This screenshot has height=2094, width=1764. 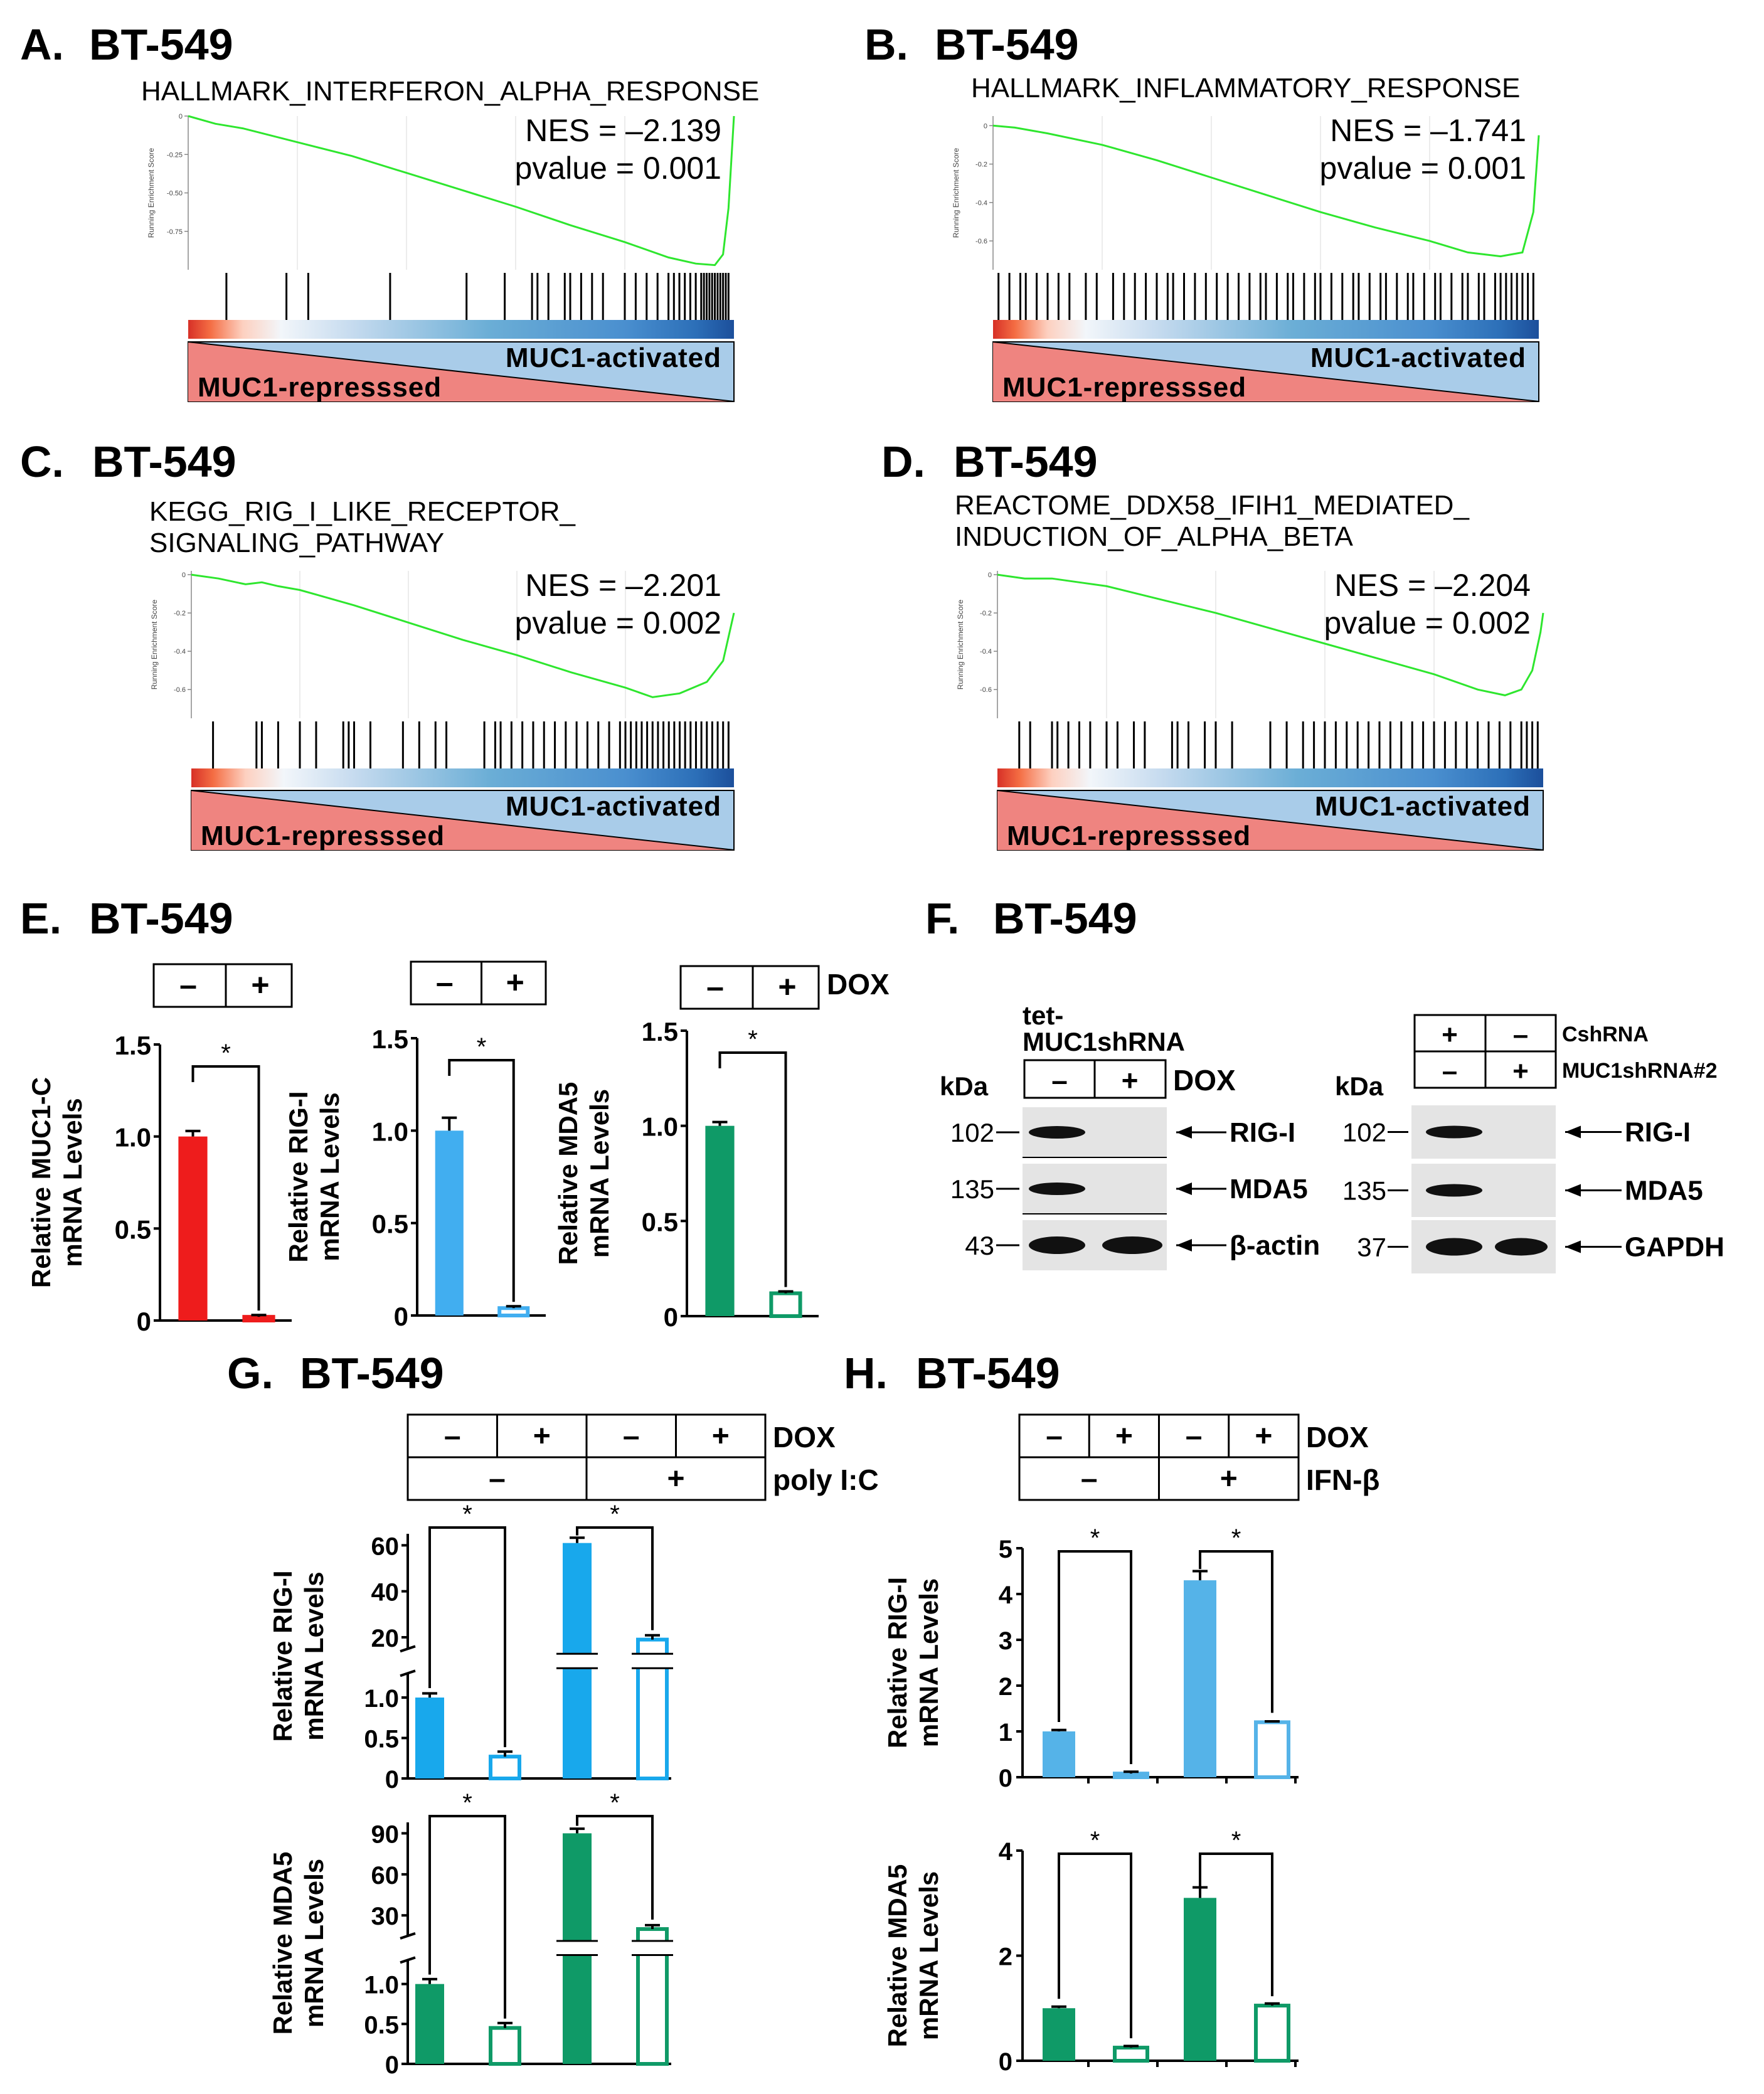 What do you see at coordinates (623, 585) in the screenshot?
I see `gsea-C-nes: NES = –2.201` at bounding box center [623, 585].